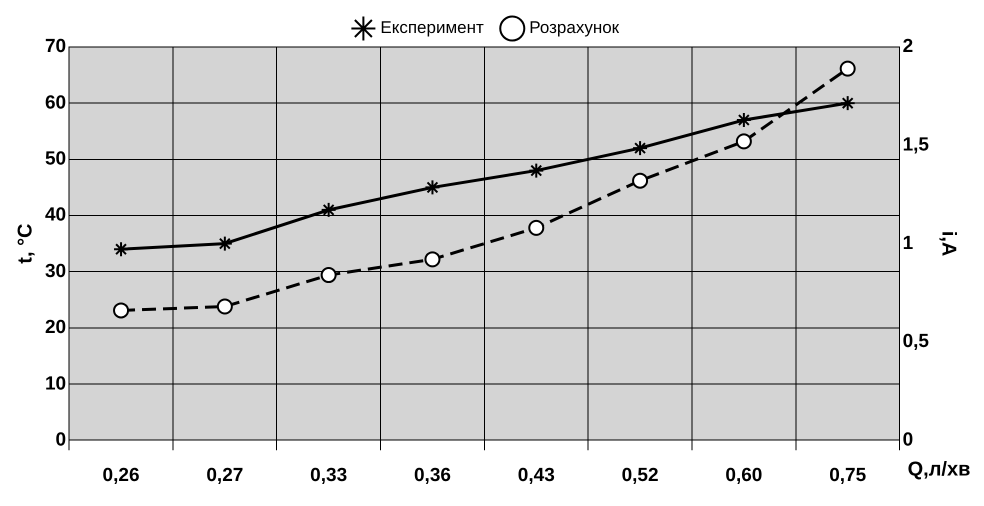  I want to click on y-tick-label: 60, so click(55, 103).